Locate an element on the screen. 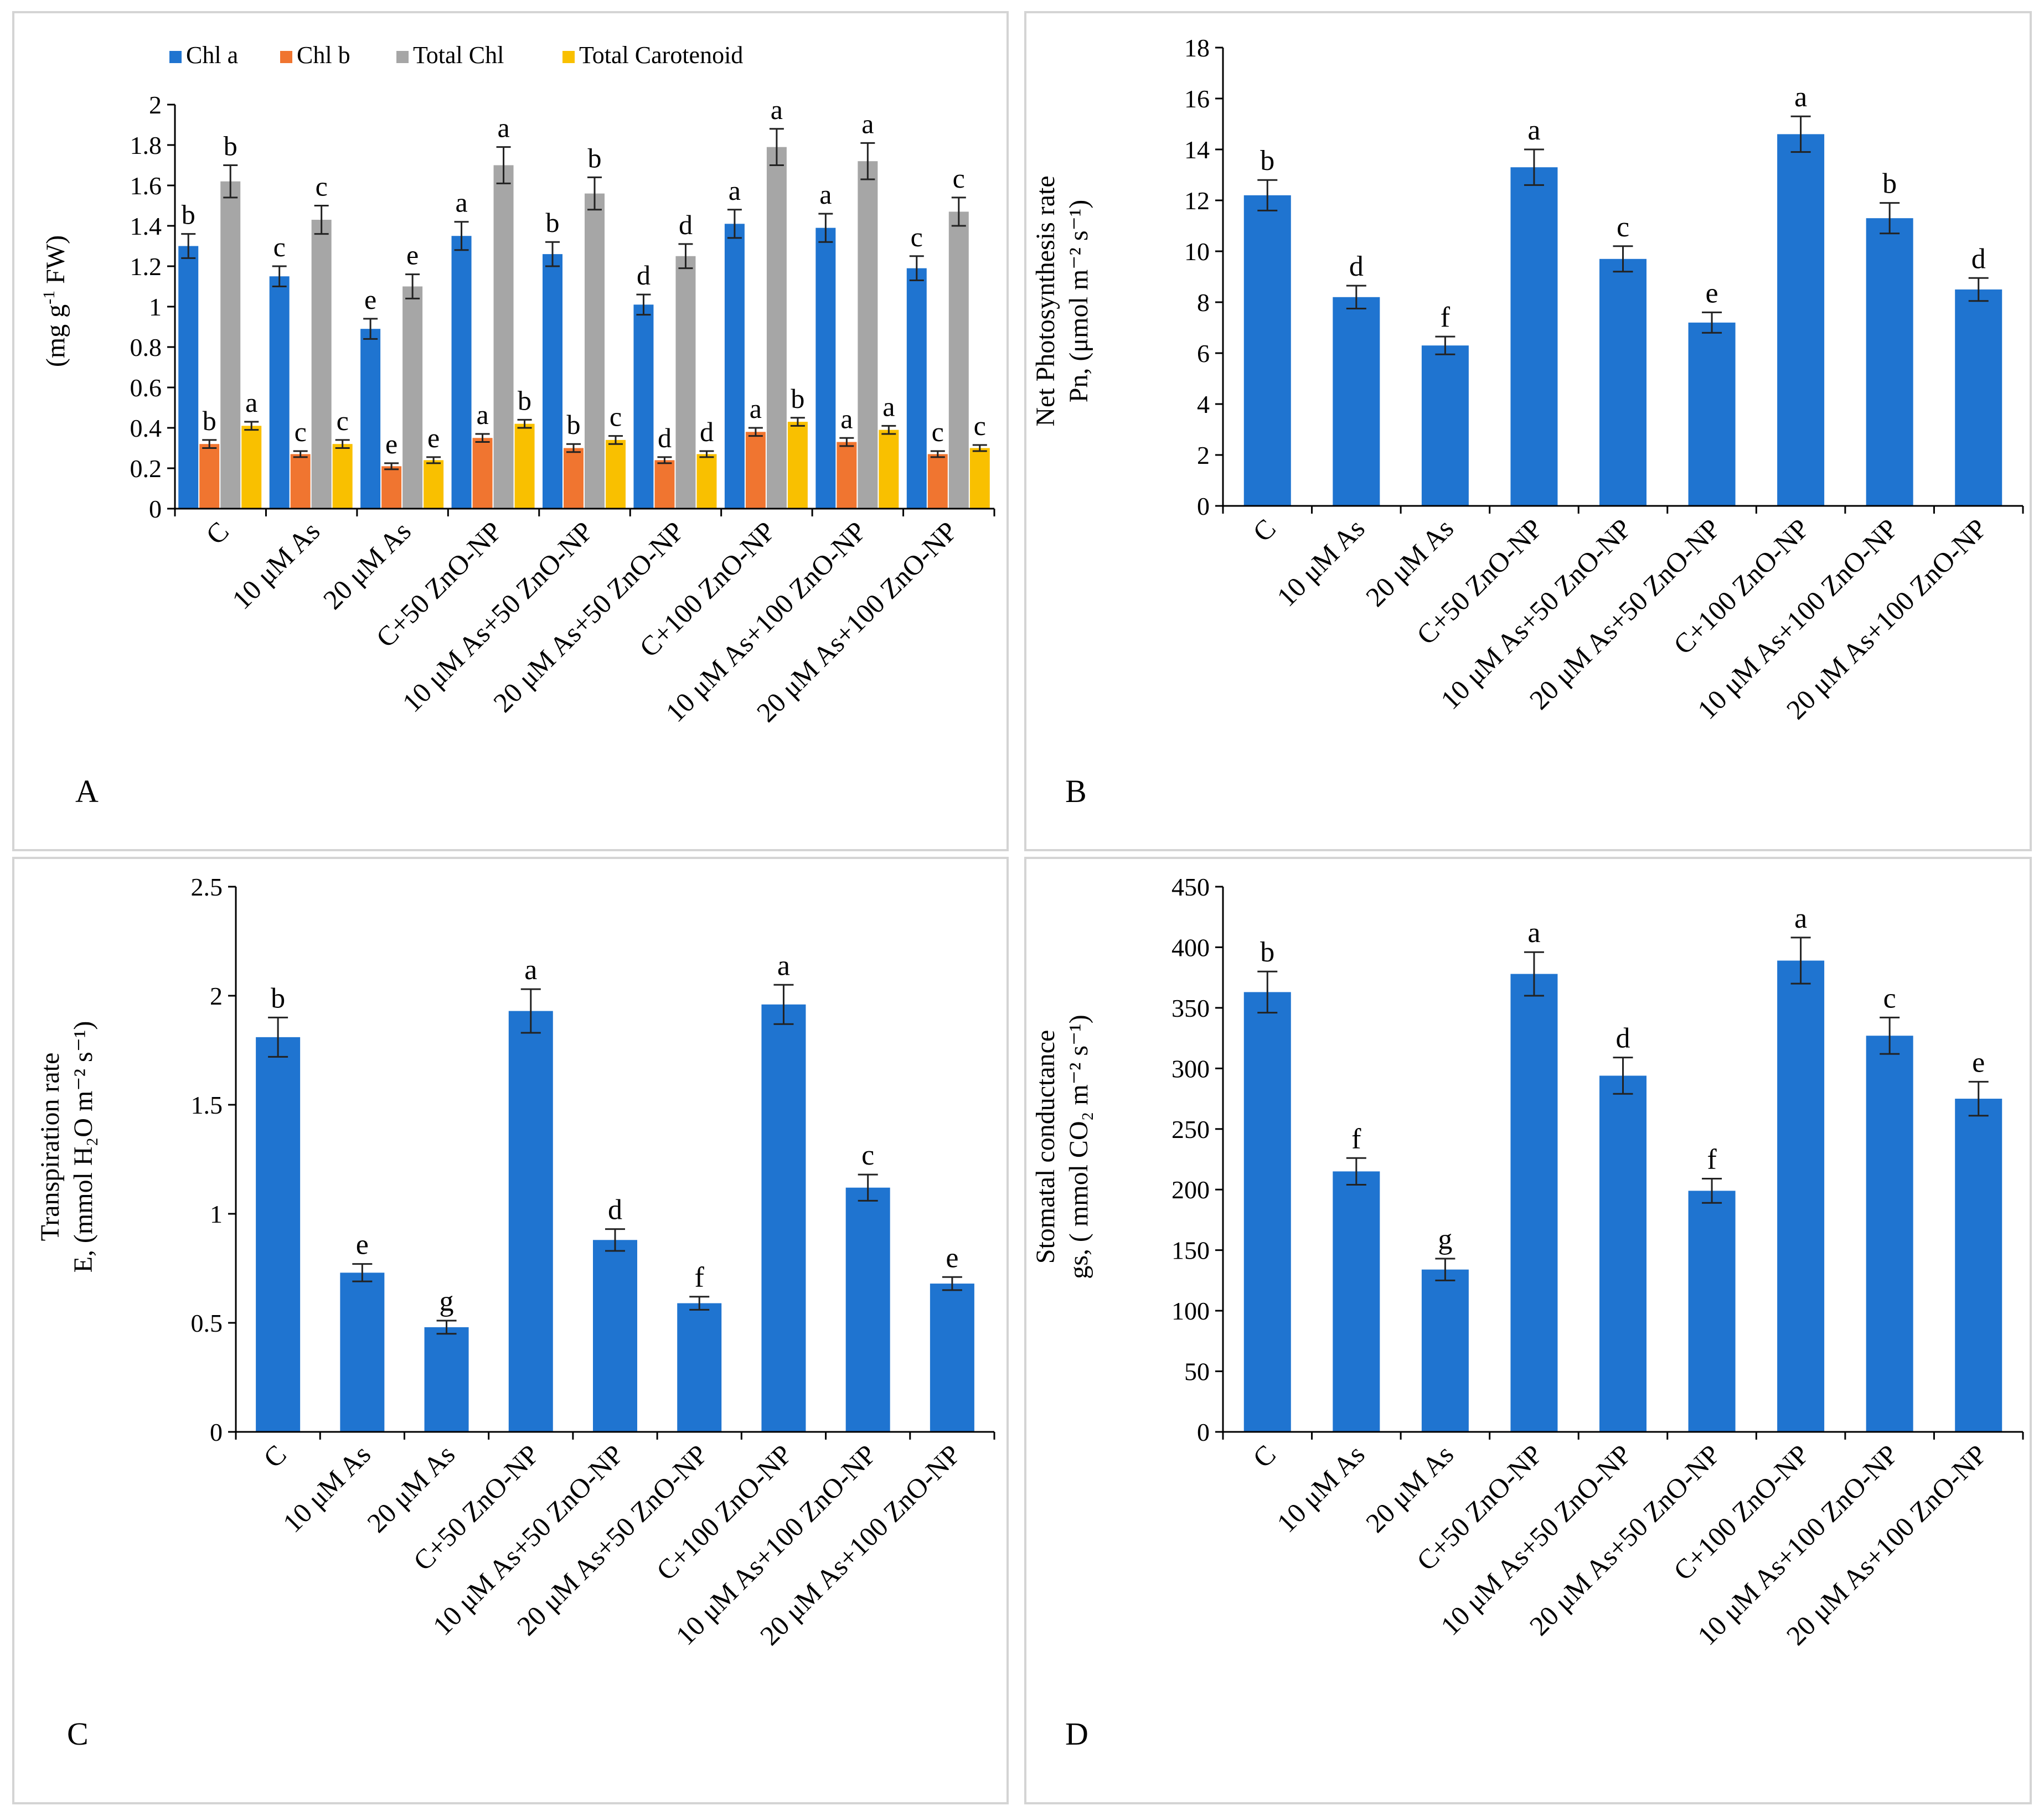 This screenshot has width=2044, height=1816. legend-item: Total Chl is located at coordinates (450, 55).